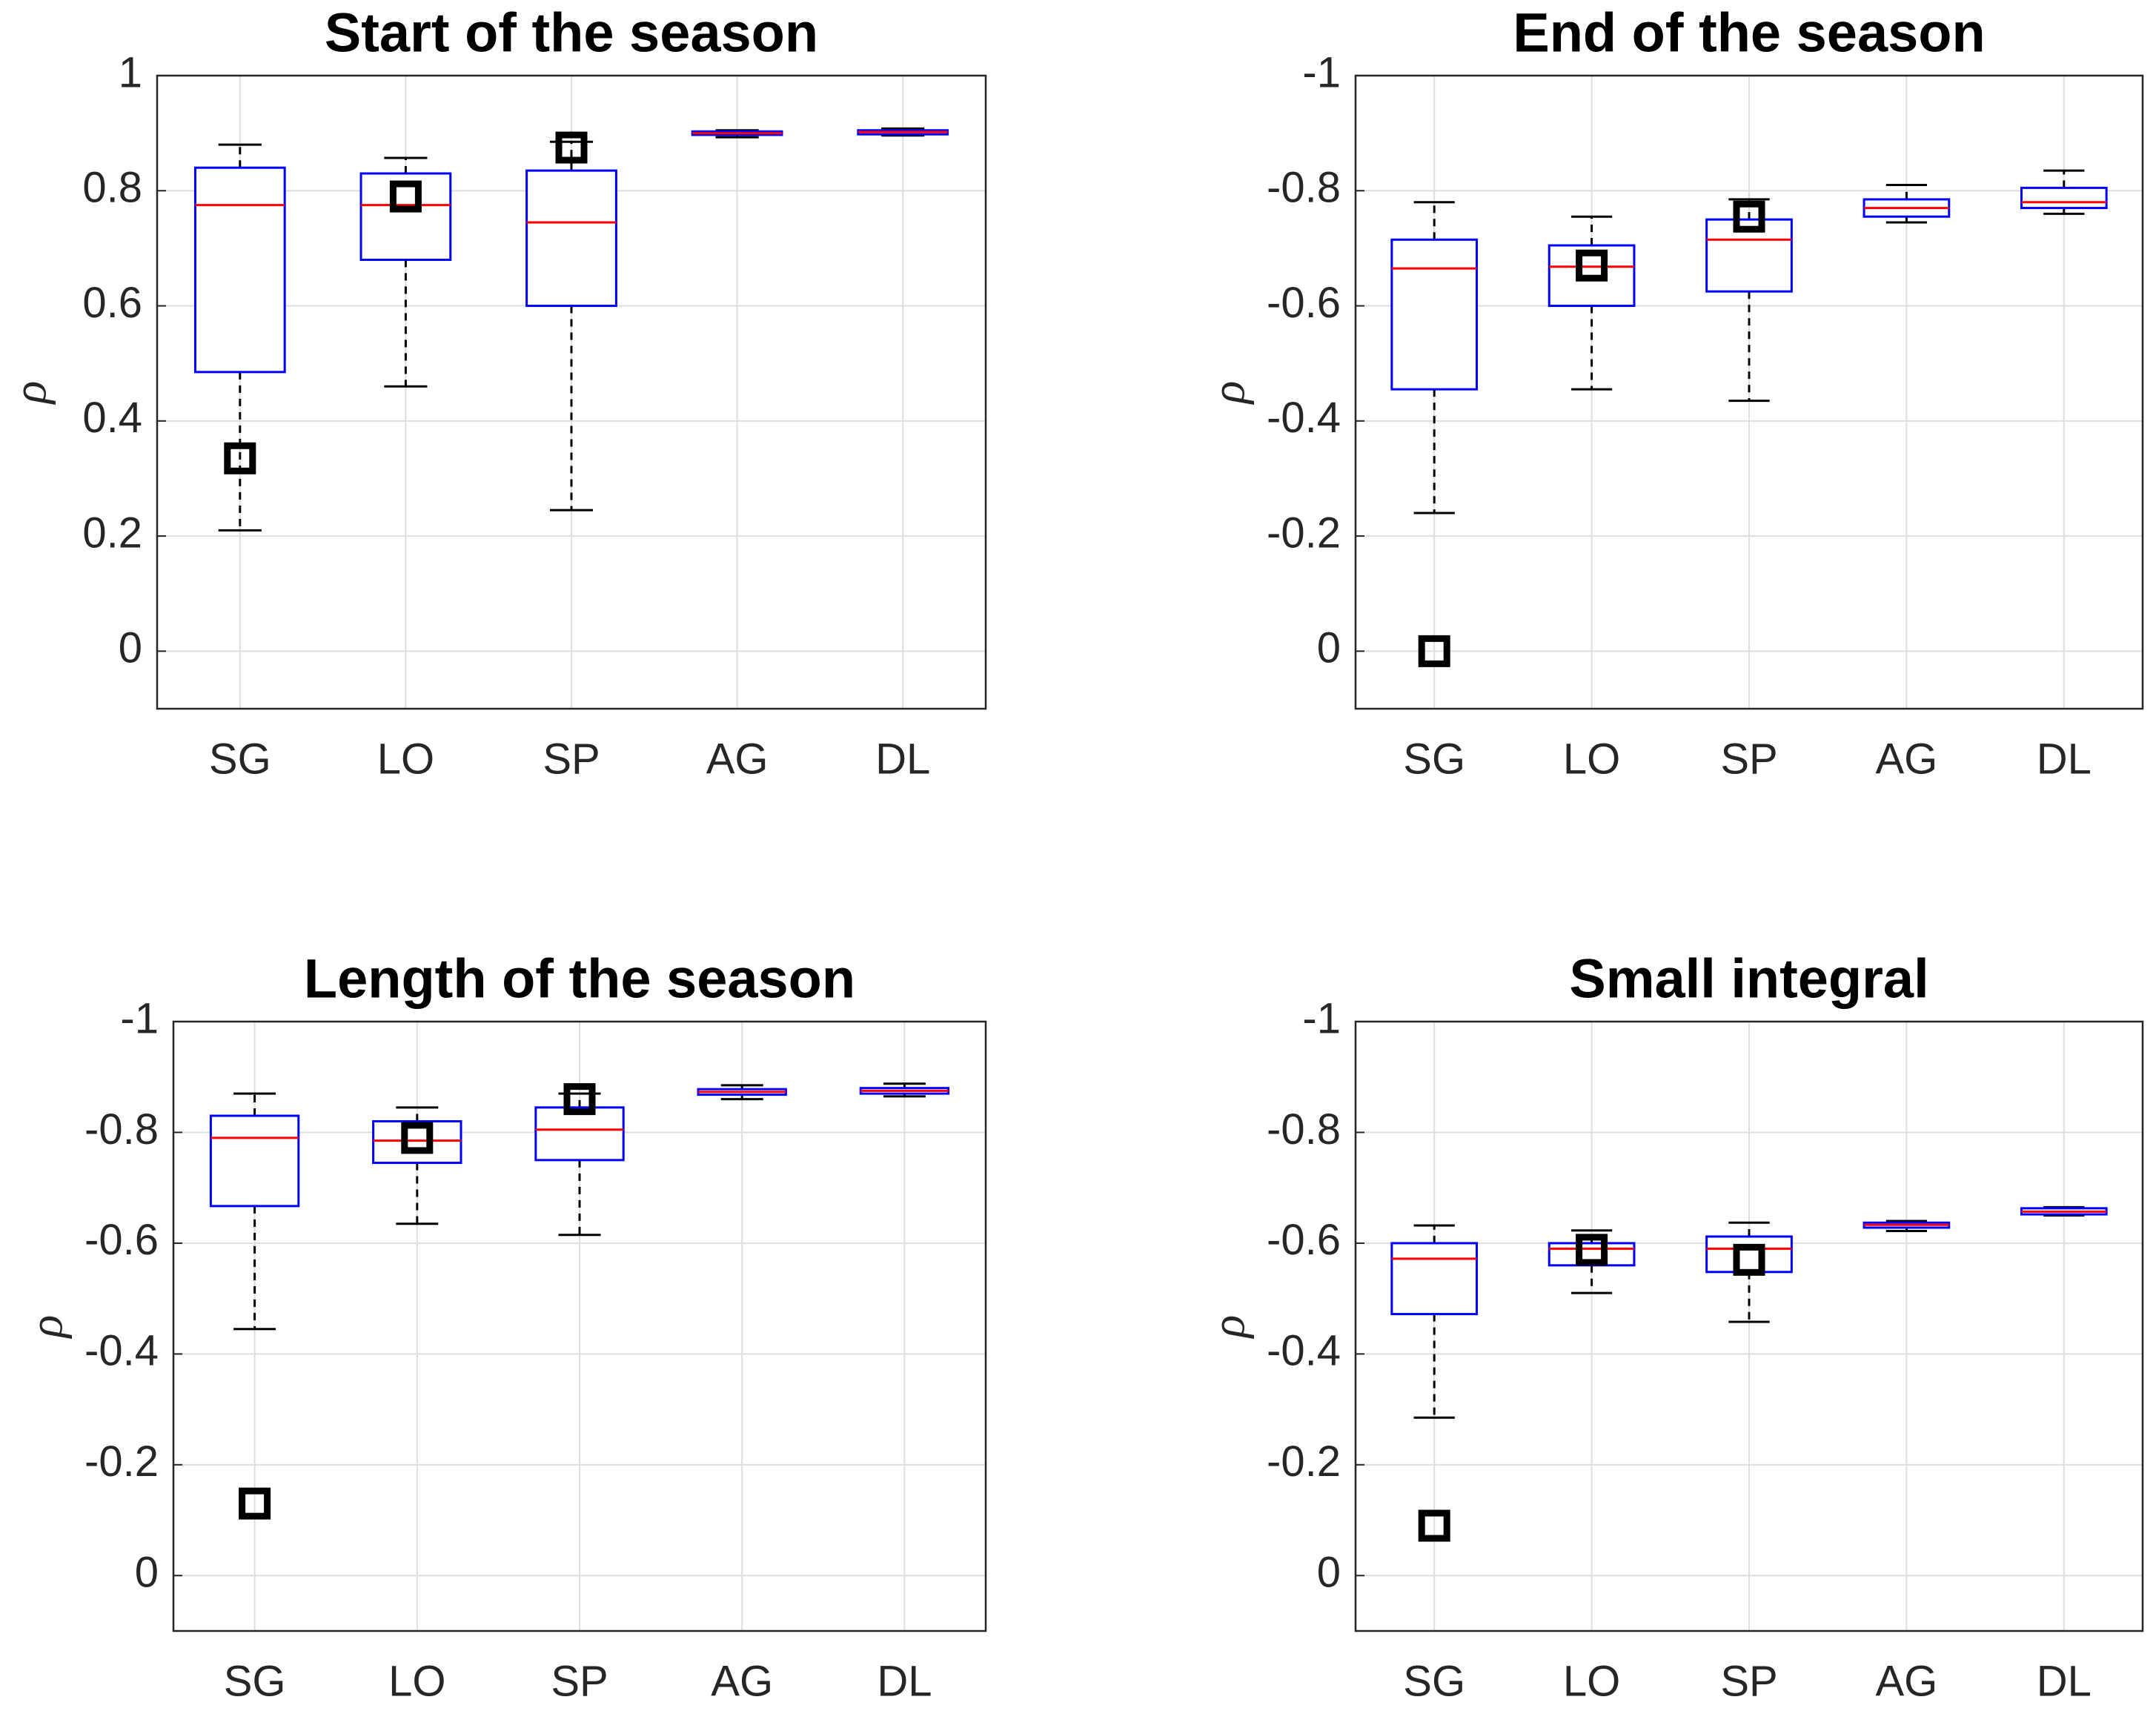 The width and height of the screenshot is (2156, 1714). What do you see at coordinates (130, 72) in the screenshot?
I see `y-tick-label: 1` at bounding box center [130, 72].